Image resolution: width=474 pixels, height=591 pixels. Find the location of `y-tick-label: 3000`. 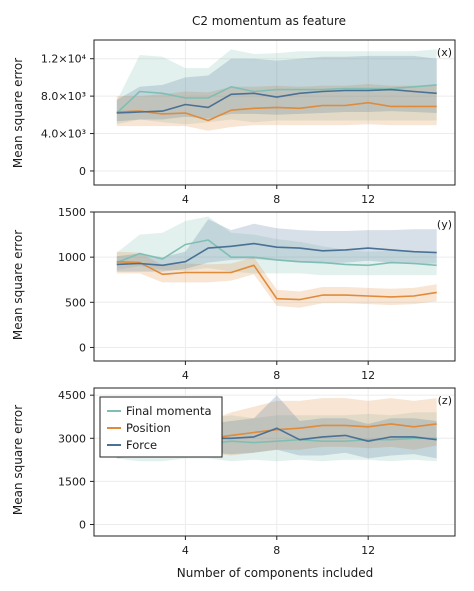

y-tick-label: 3000 is located at coordinates (72, 438).